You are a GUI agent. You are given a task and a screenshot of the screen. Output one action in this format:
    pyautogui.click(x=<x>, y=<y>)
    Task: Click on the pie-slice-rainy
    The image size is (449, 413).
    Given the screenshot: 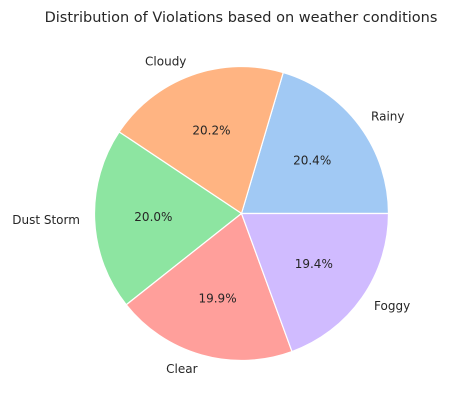 What is the action you would take?
    pyautogui.click(x=315, y=143)
    